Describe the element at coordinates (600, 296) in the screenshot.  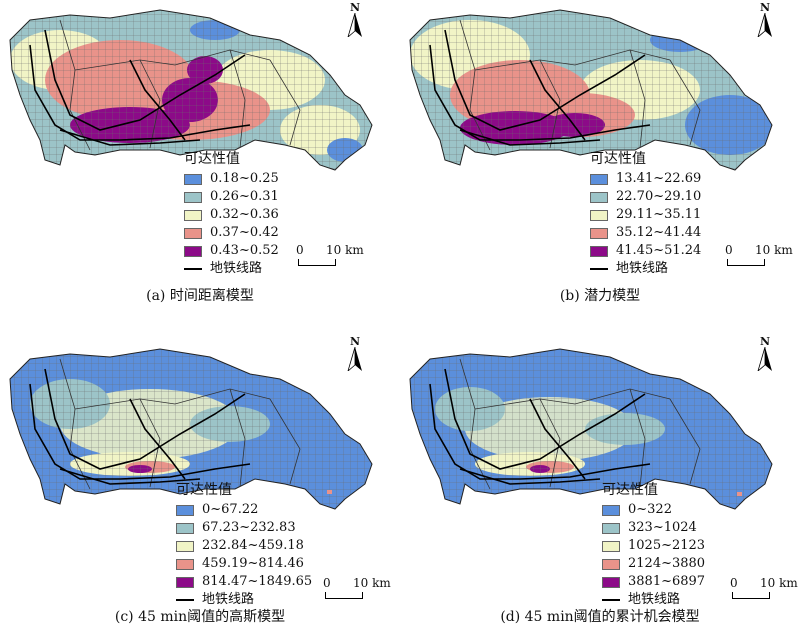
I see `caption-b: (b) 潜力模型` at that location.